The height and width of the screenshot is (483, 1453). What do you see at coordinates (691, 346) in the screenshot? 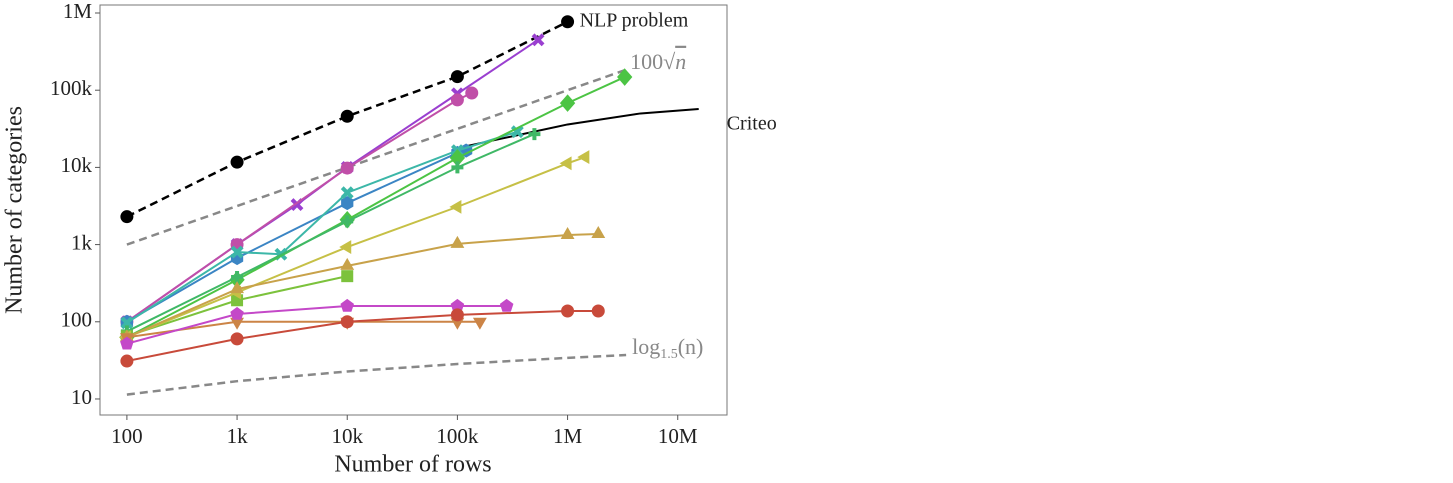
I see `annotation-part: (n)` at bounding box center [691, 346].